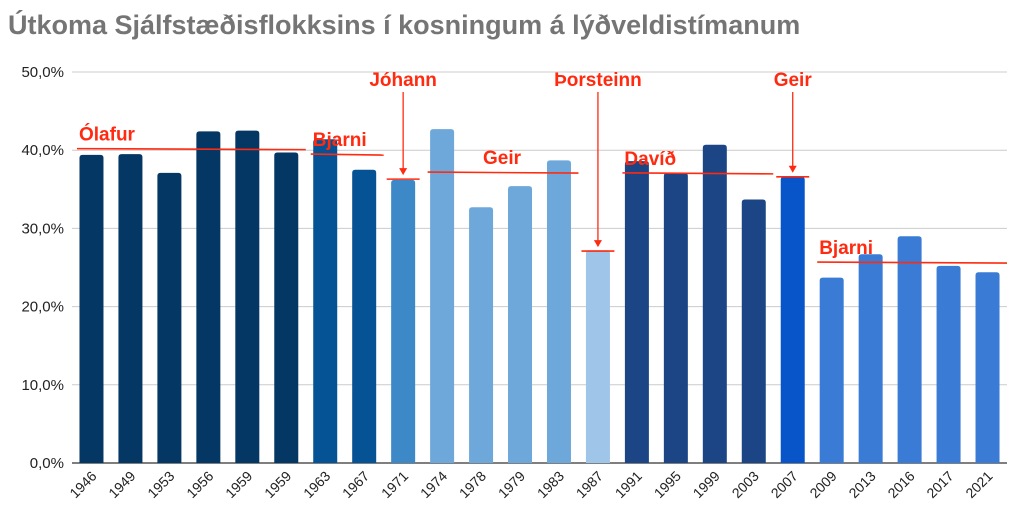  I want to click on y-tick-label: 20,0%, so click(42, 307).